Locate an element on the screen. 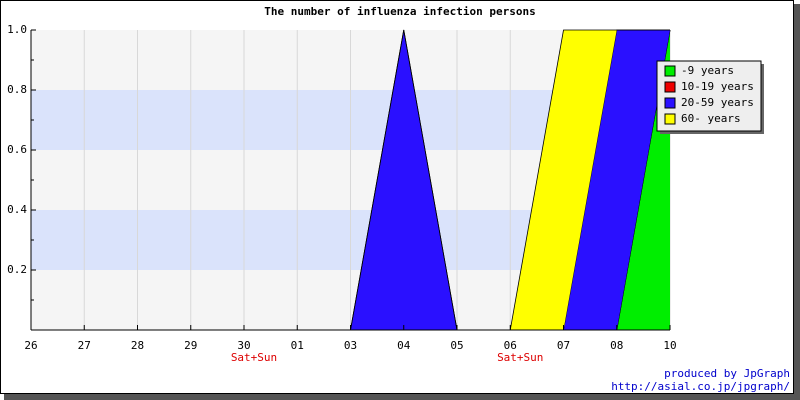  legend-label: -9 years is located at coordinates (707, 70).